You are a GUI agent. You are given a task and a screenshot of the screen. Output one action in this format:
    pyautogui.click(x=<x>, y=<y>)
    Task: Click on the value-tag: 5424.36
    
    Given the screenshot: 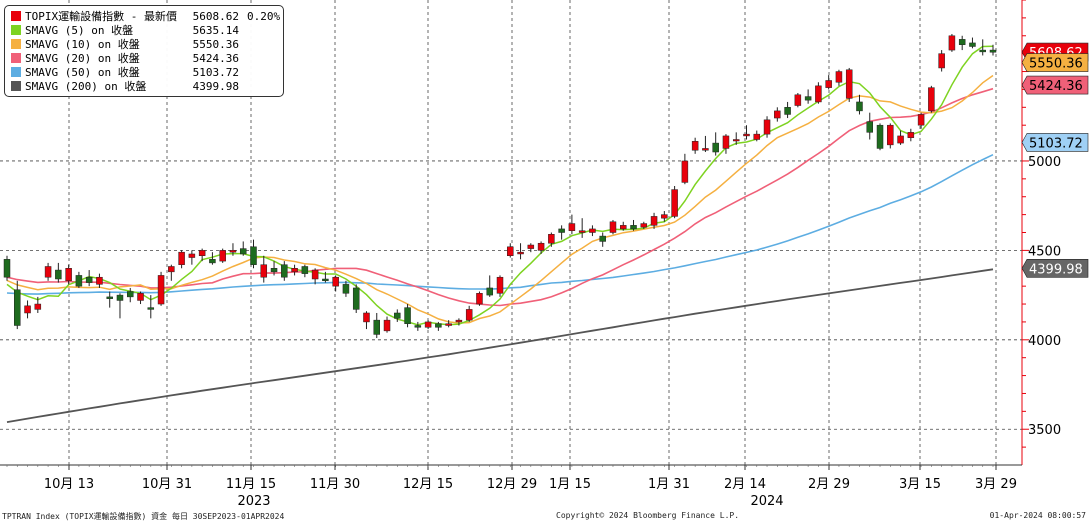 What is the action you would take?
    pyautogui.click(x=1055, y=85)
    